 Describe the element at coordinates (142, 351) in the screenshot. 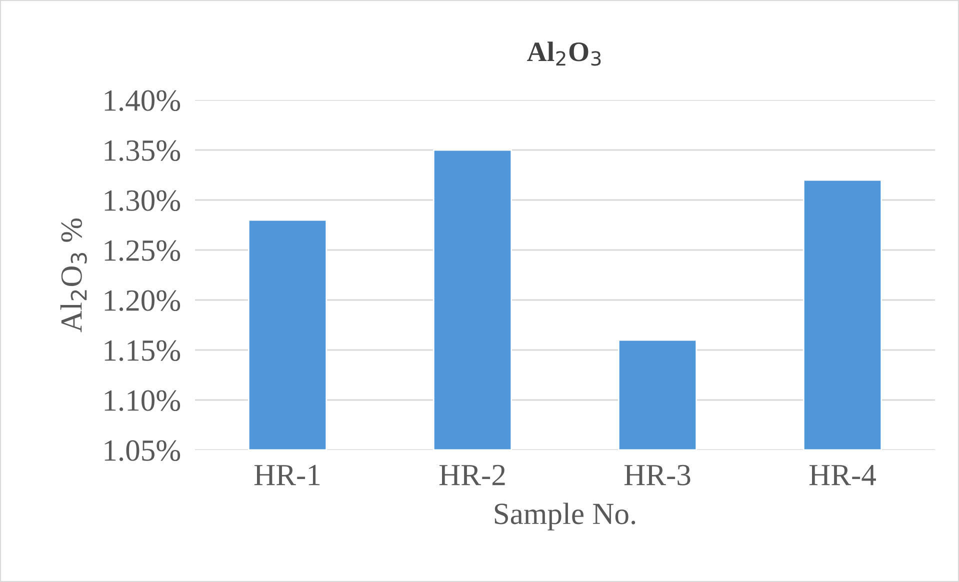

I see `y-tick-label: 1.15%` at that location.